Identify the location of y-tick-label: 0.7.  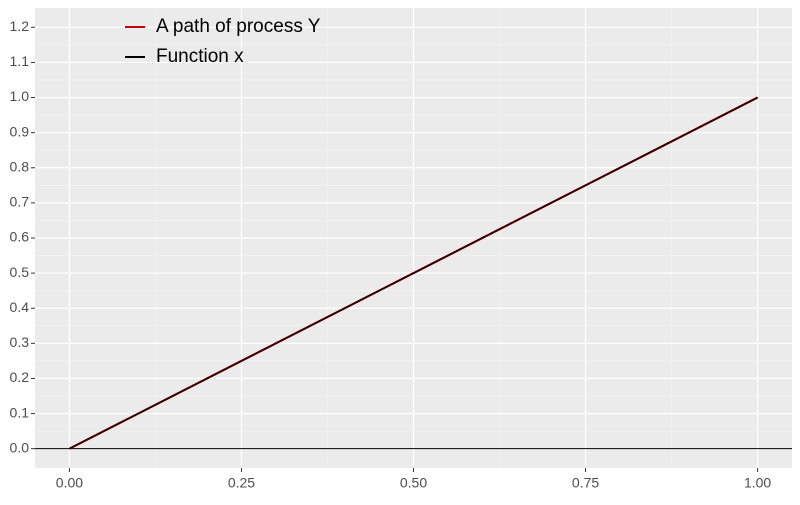
(20, 202).